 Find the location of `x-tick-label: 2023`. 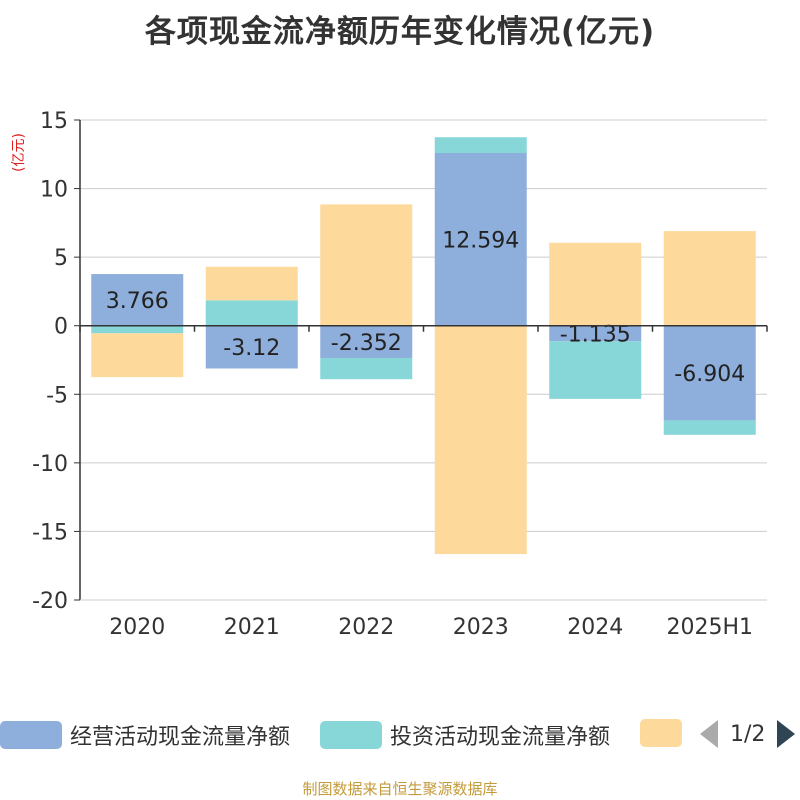

x-tick-label: 2023 is located at coordinates (481, 627).